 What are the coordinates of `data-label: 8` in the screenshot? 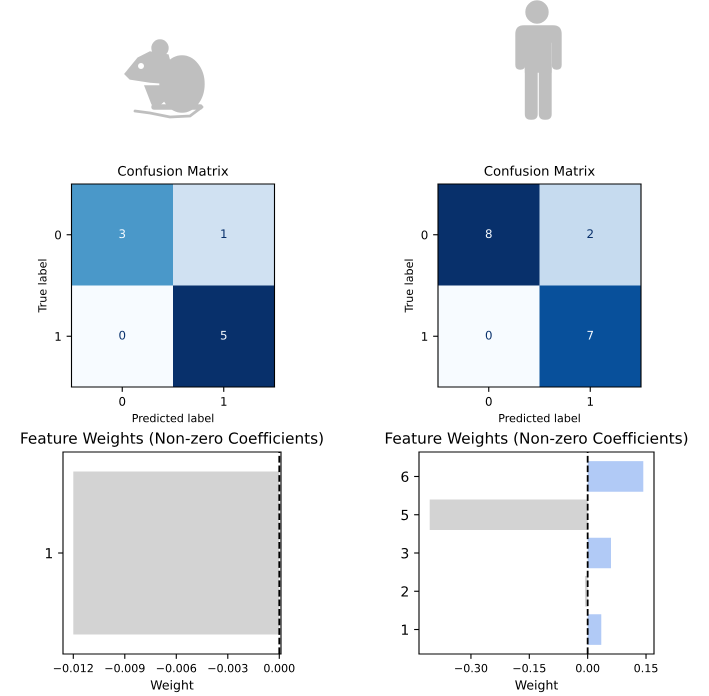 It's located at (489, 233).